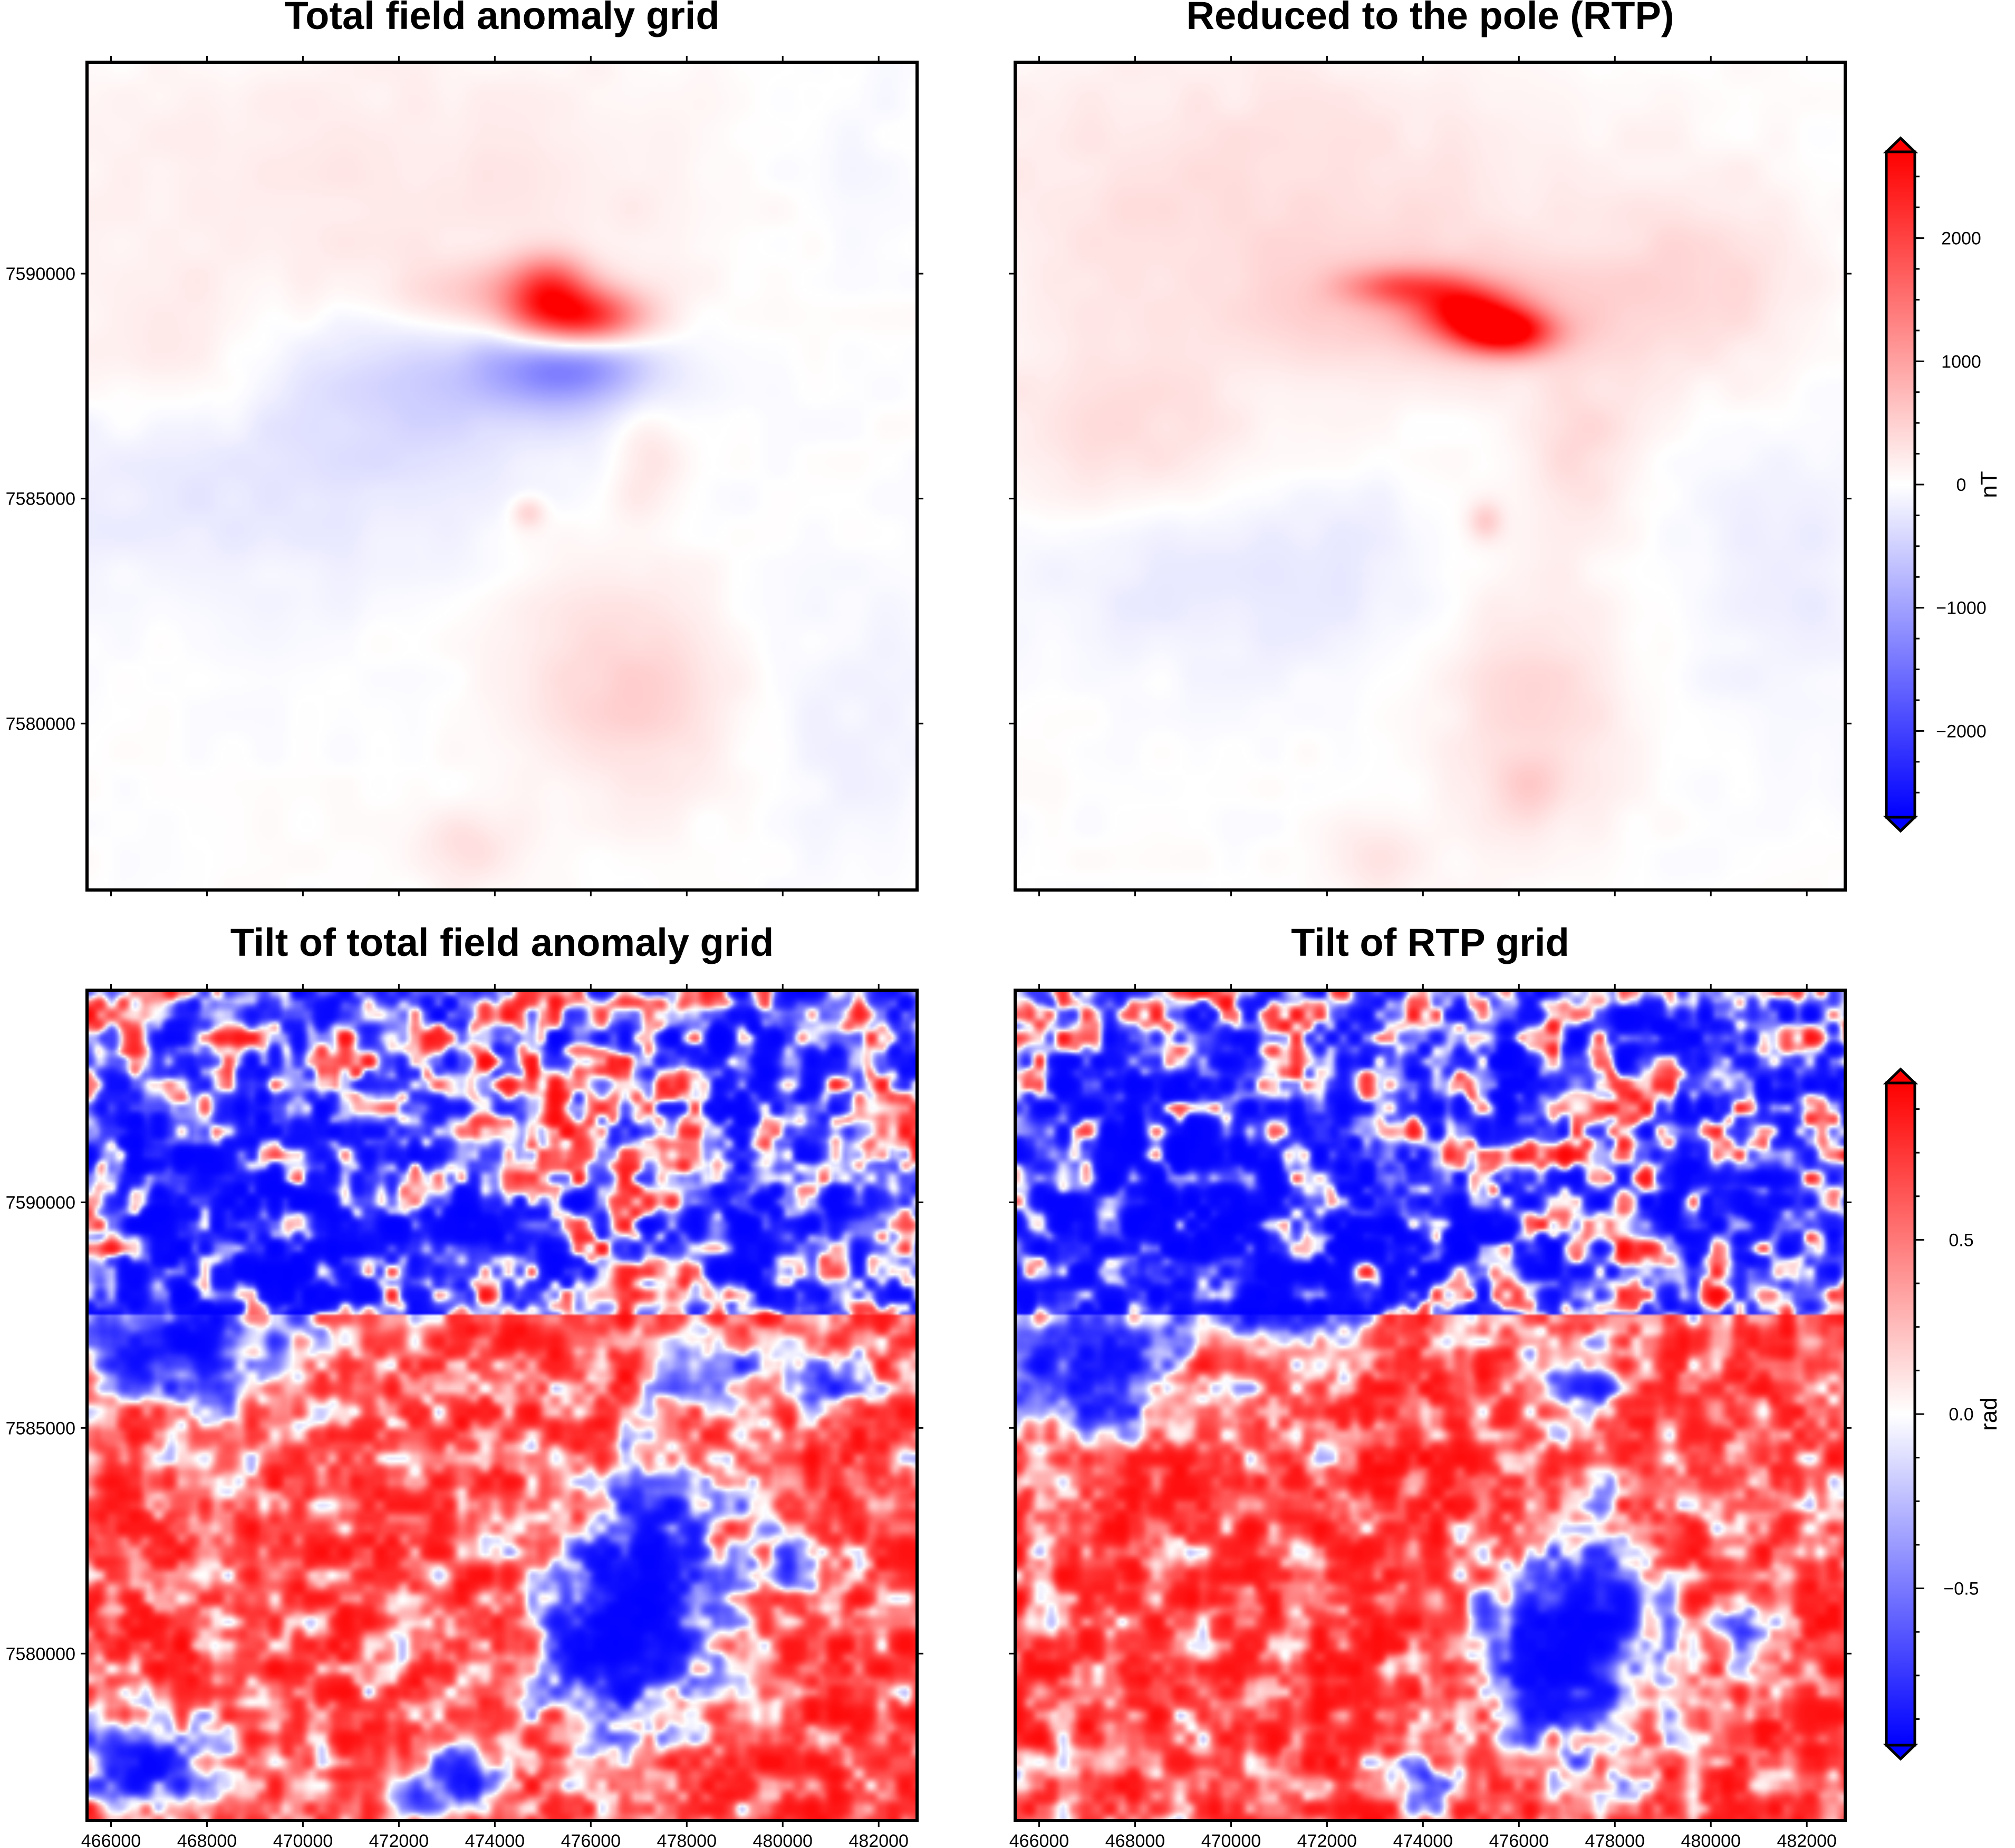 Image resolution: width=2015 pixels, height=1848 pixels. I want to click on colorbar-tick-label: 1000, so click(1961, 362).